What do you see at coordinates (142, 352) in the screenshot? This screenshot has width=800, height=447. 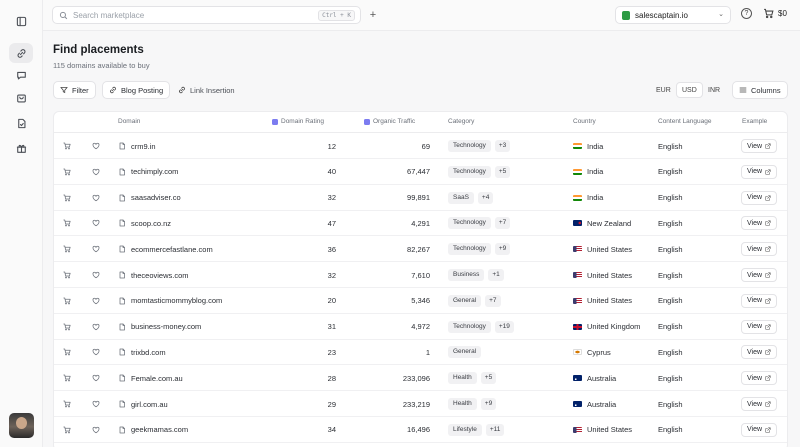 I see `domain-cell: trixbd.com` at bounding box center [142, 352].